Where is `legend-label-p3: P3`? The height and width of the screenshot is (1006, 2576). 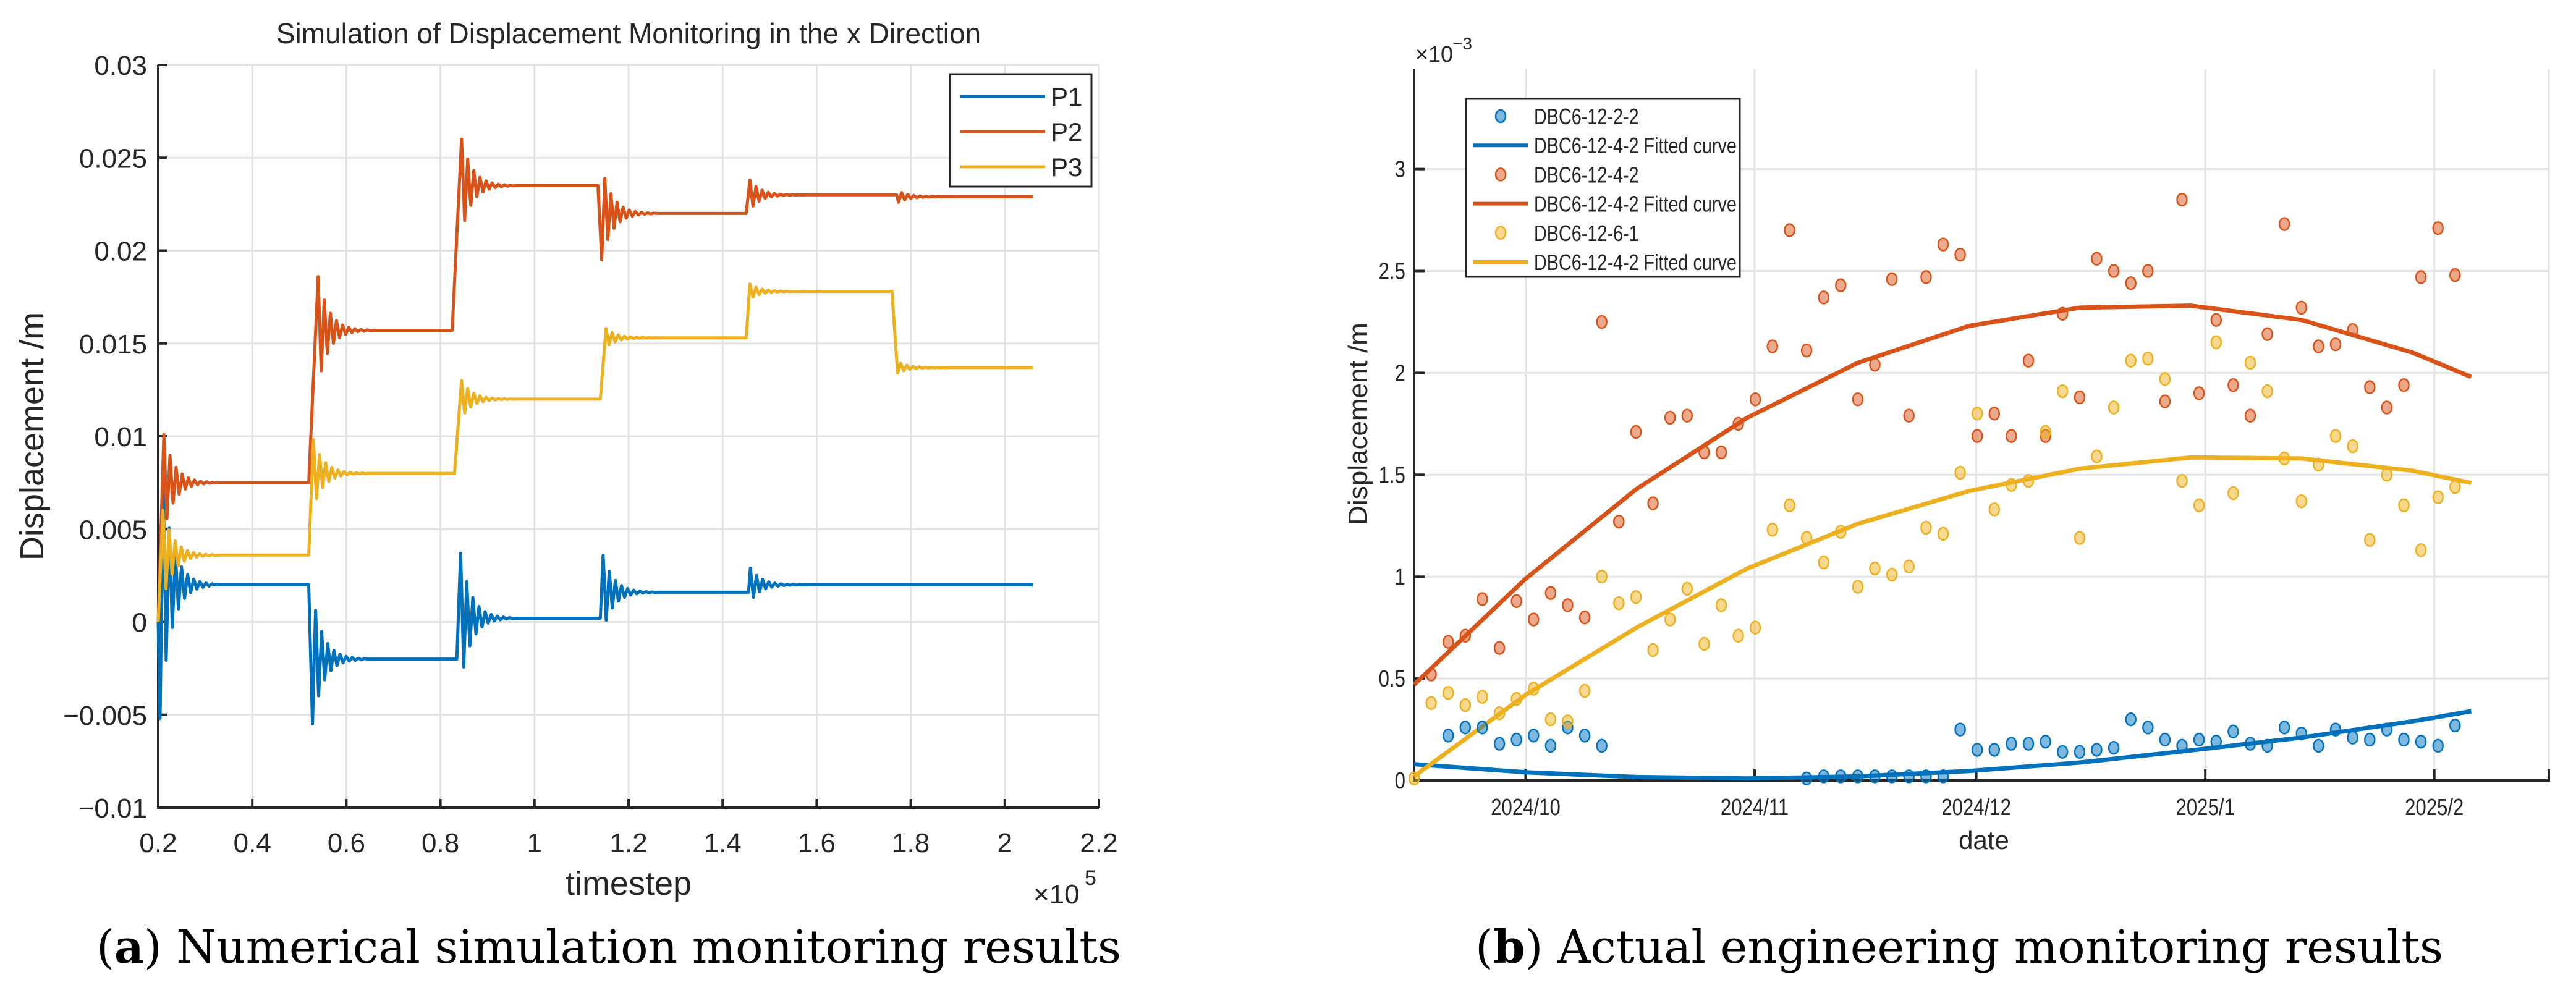
legend-label-p3: P3 is located at coordinates (1066, 167).